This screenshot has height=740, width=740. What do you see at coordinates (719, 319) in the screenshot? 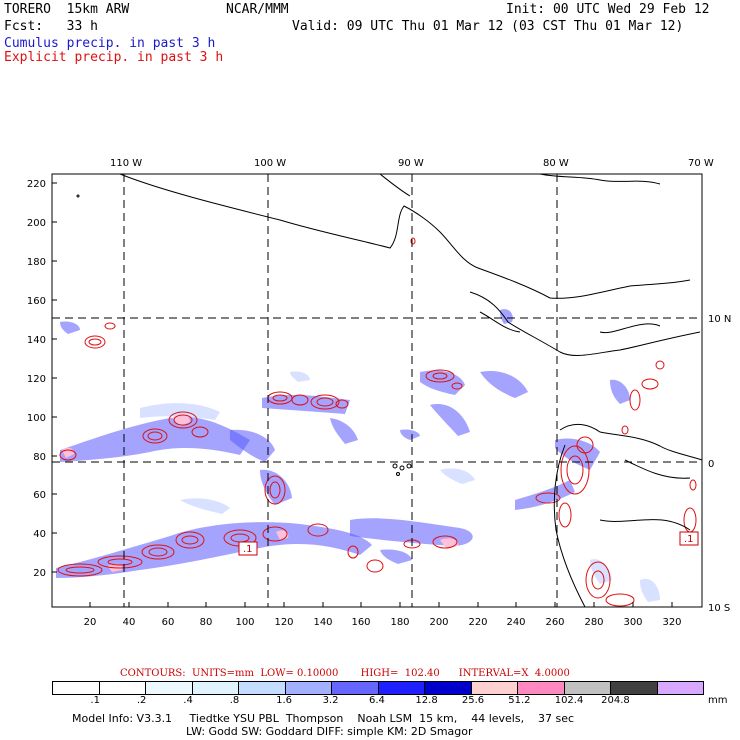
I see `lat-label-10n: 10 N` at bounding box center [719, 319].